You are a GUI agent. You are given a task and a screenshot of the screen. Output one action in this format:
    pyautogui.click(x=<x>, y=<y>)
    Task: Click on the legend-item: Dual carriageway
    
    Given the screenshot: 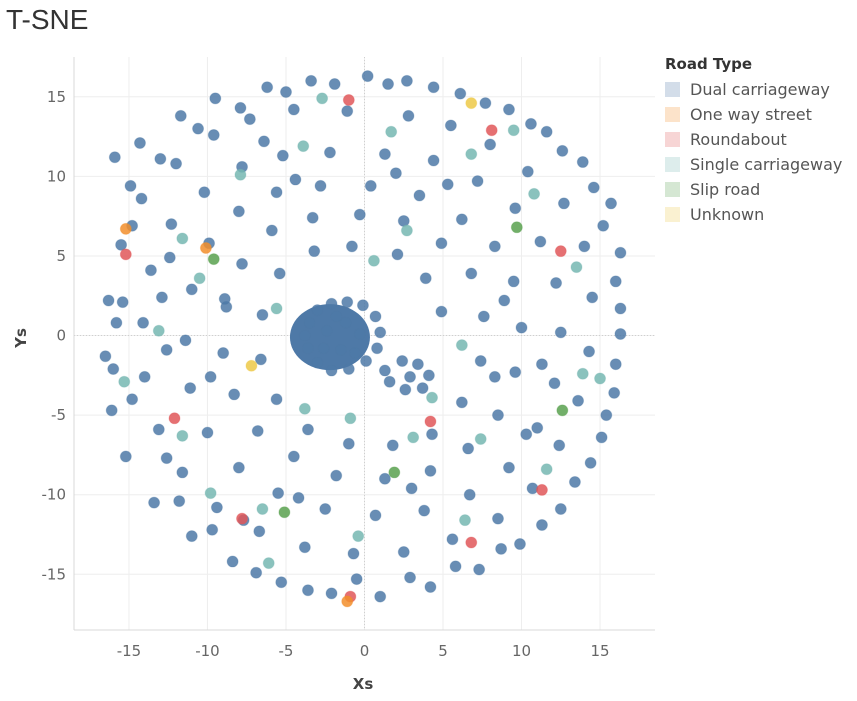 What is the action you would take?
    pyautogui.click(x=753, y=89)
    